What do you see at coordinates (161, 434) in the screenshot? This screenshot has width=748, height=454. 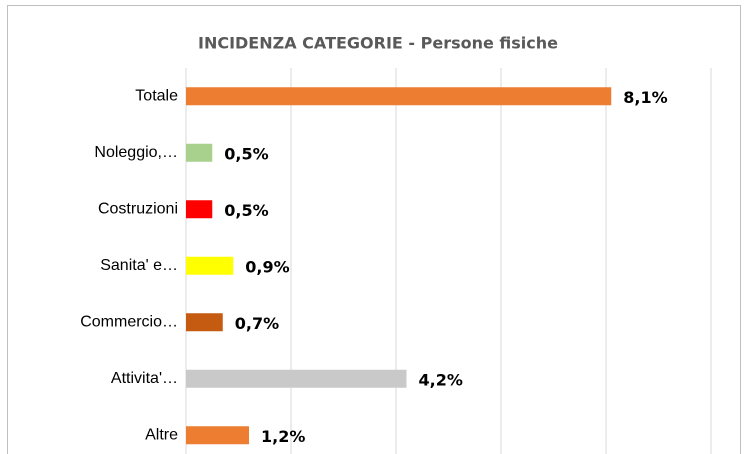 I see `category-label: Altre` at bounding box center [161, 434].